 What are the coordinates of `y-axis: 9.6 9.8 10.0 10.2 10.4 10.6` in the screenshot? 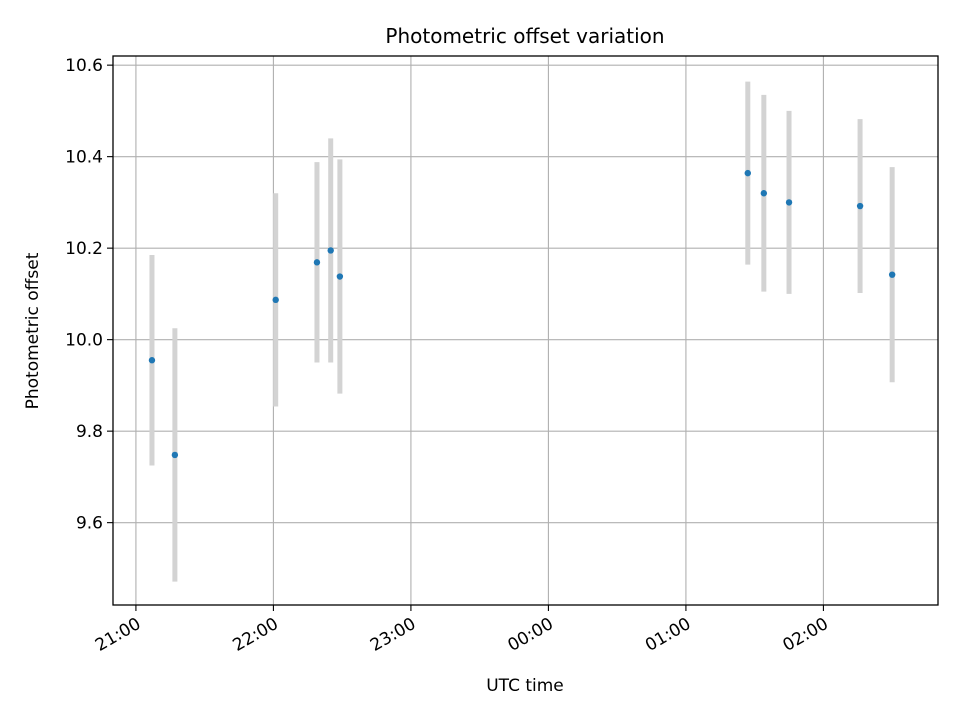 It's located at (89, 295).